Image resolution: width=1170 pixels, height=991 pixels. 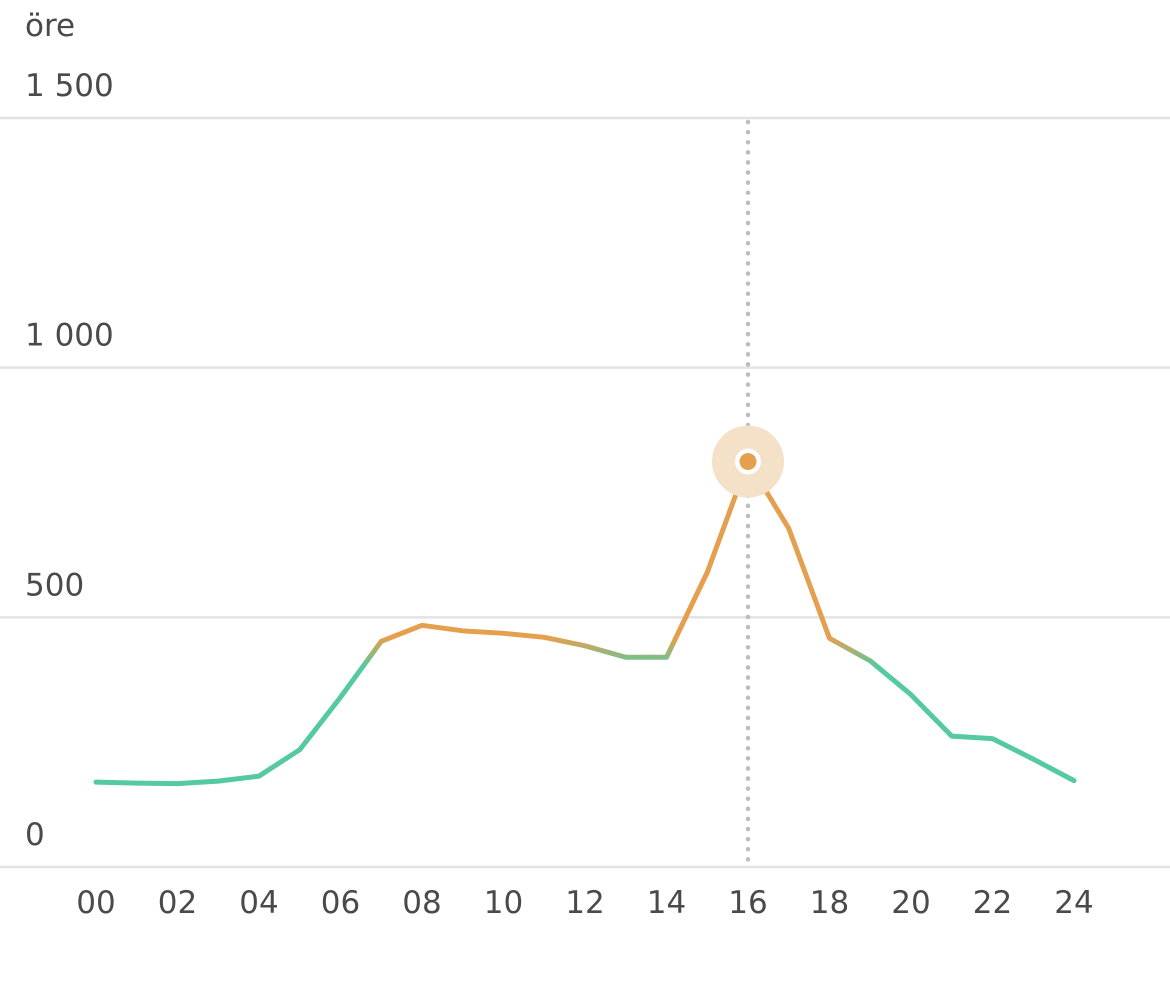 I want to click on highlight-point, so click(x=748, y=462).